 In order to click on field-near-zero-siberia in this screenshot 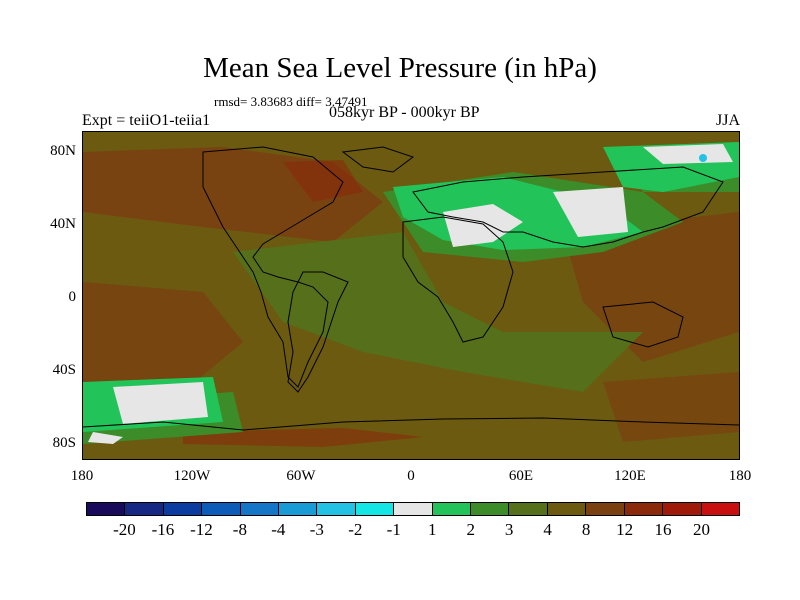, I will do `click(688, 154)`.